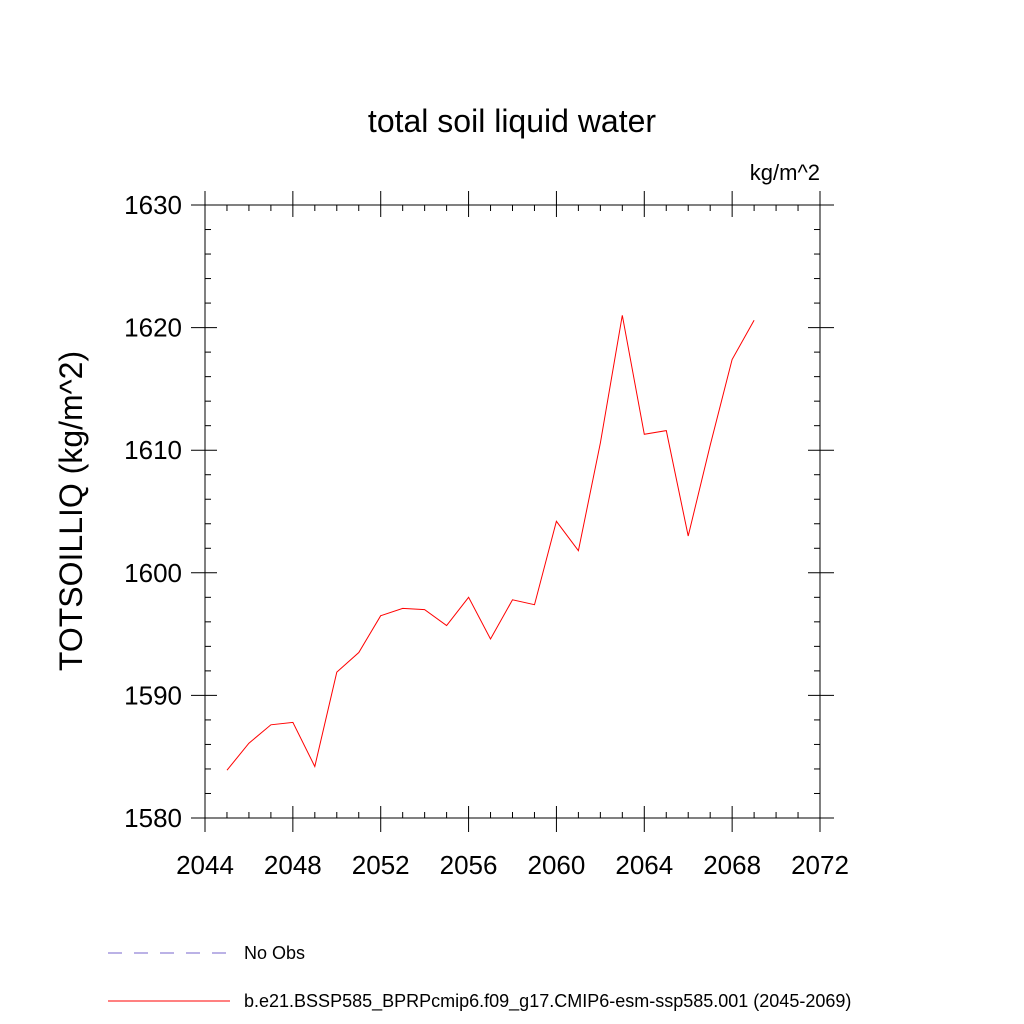  What do you see at coordinates (153, 695) in the screenshot?
I see `y-tick-label: 1590` at bounding box center [153, 695].